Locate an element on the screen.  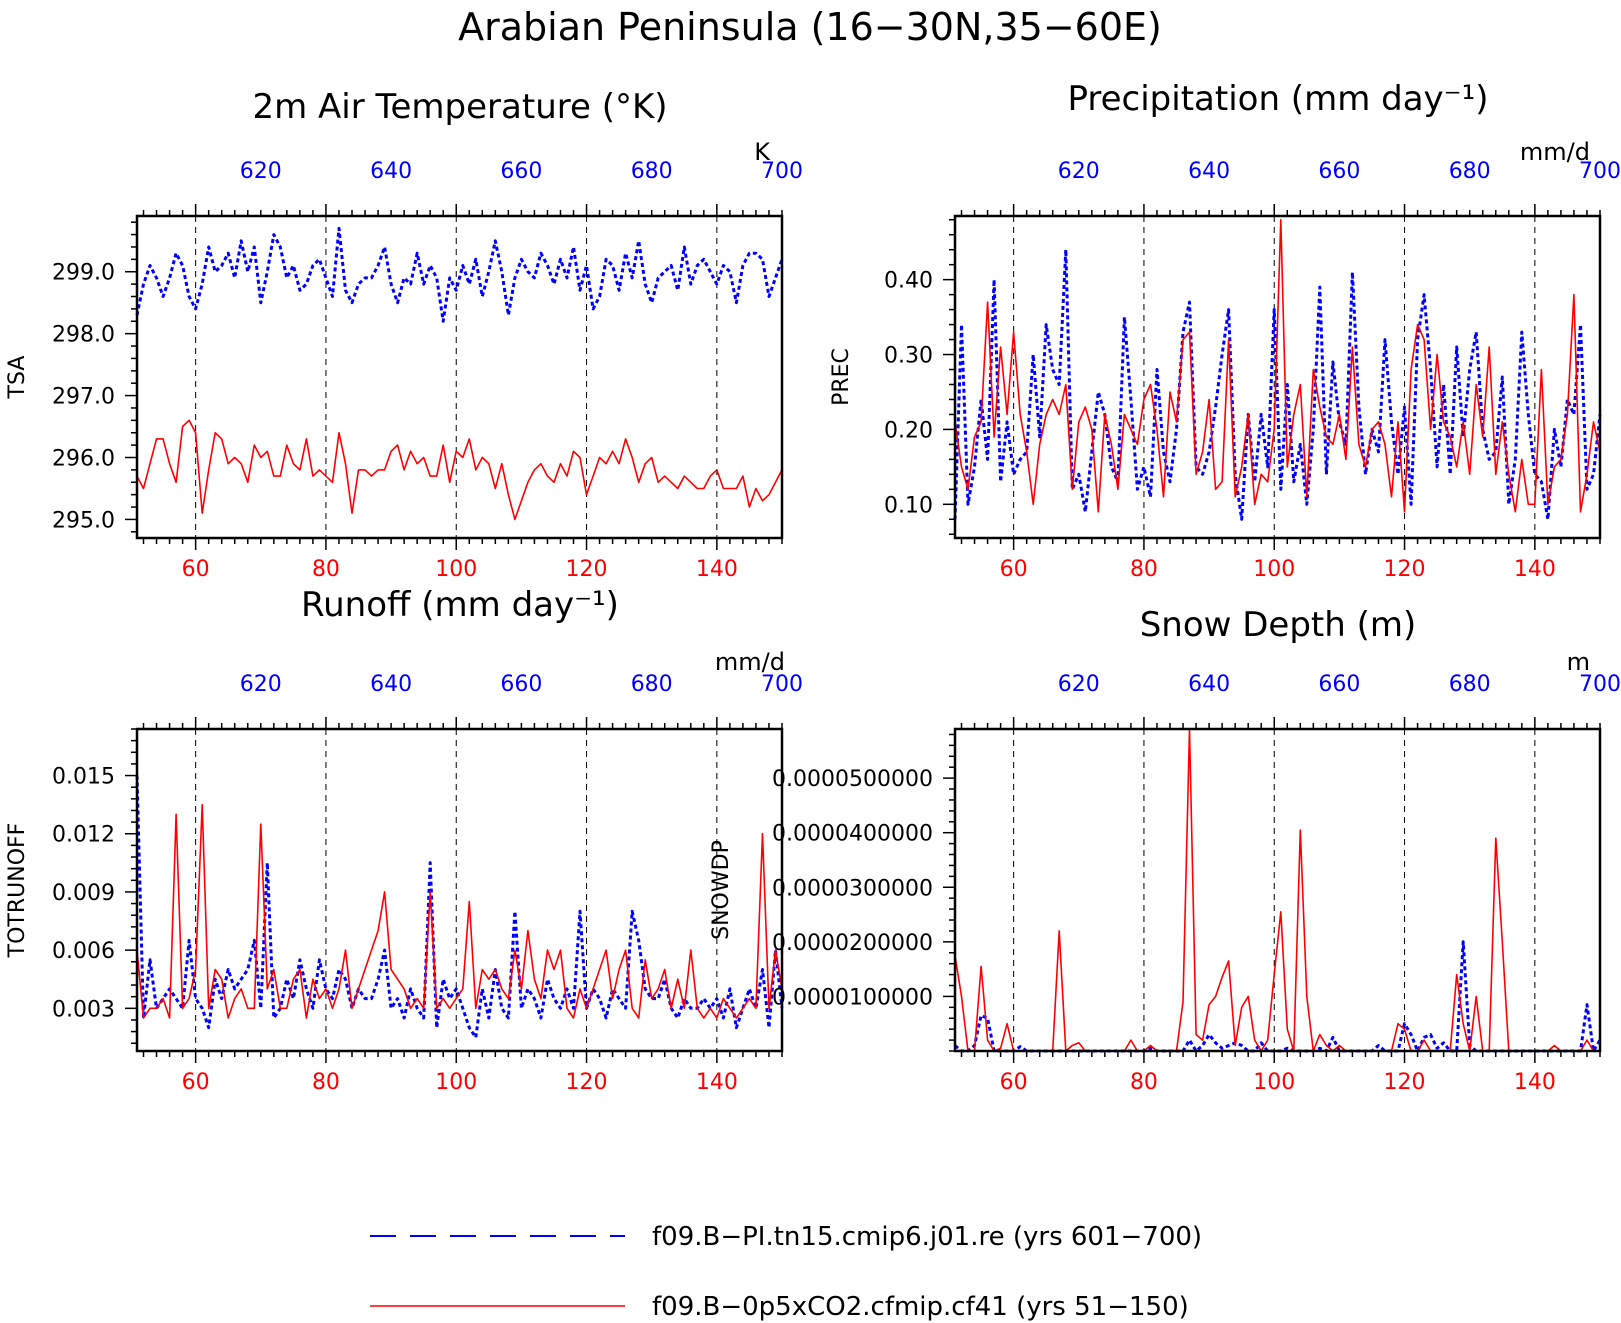
y-tick-label: 0.0000300000 is located at coordinates (852, 888).